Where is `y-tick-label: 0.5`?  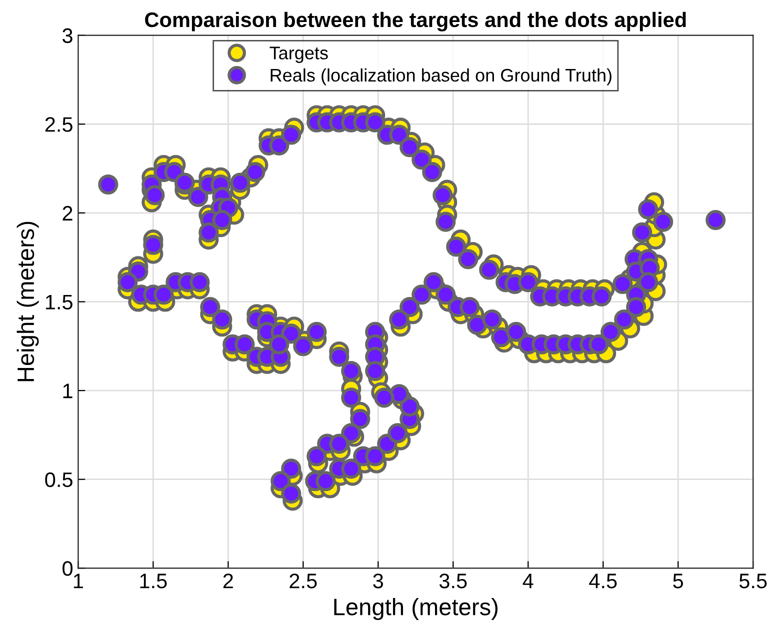 y-tick-label: 0.5 is located at coordinates (58, 480).